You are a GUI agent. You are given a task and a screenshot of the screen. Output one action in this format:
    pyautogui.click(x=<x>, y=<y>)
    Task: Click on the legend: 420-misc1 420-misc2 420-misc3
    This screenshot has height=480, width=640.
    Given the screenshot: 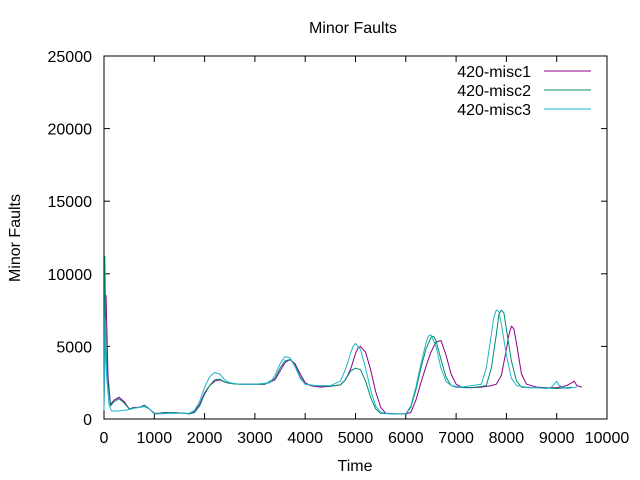 What is the action you would take?
    pyautogui.click(x=524, y=91)
    